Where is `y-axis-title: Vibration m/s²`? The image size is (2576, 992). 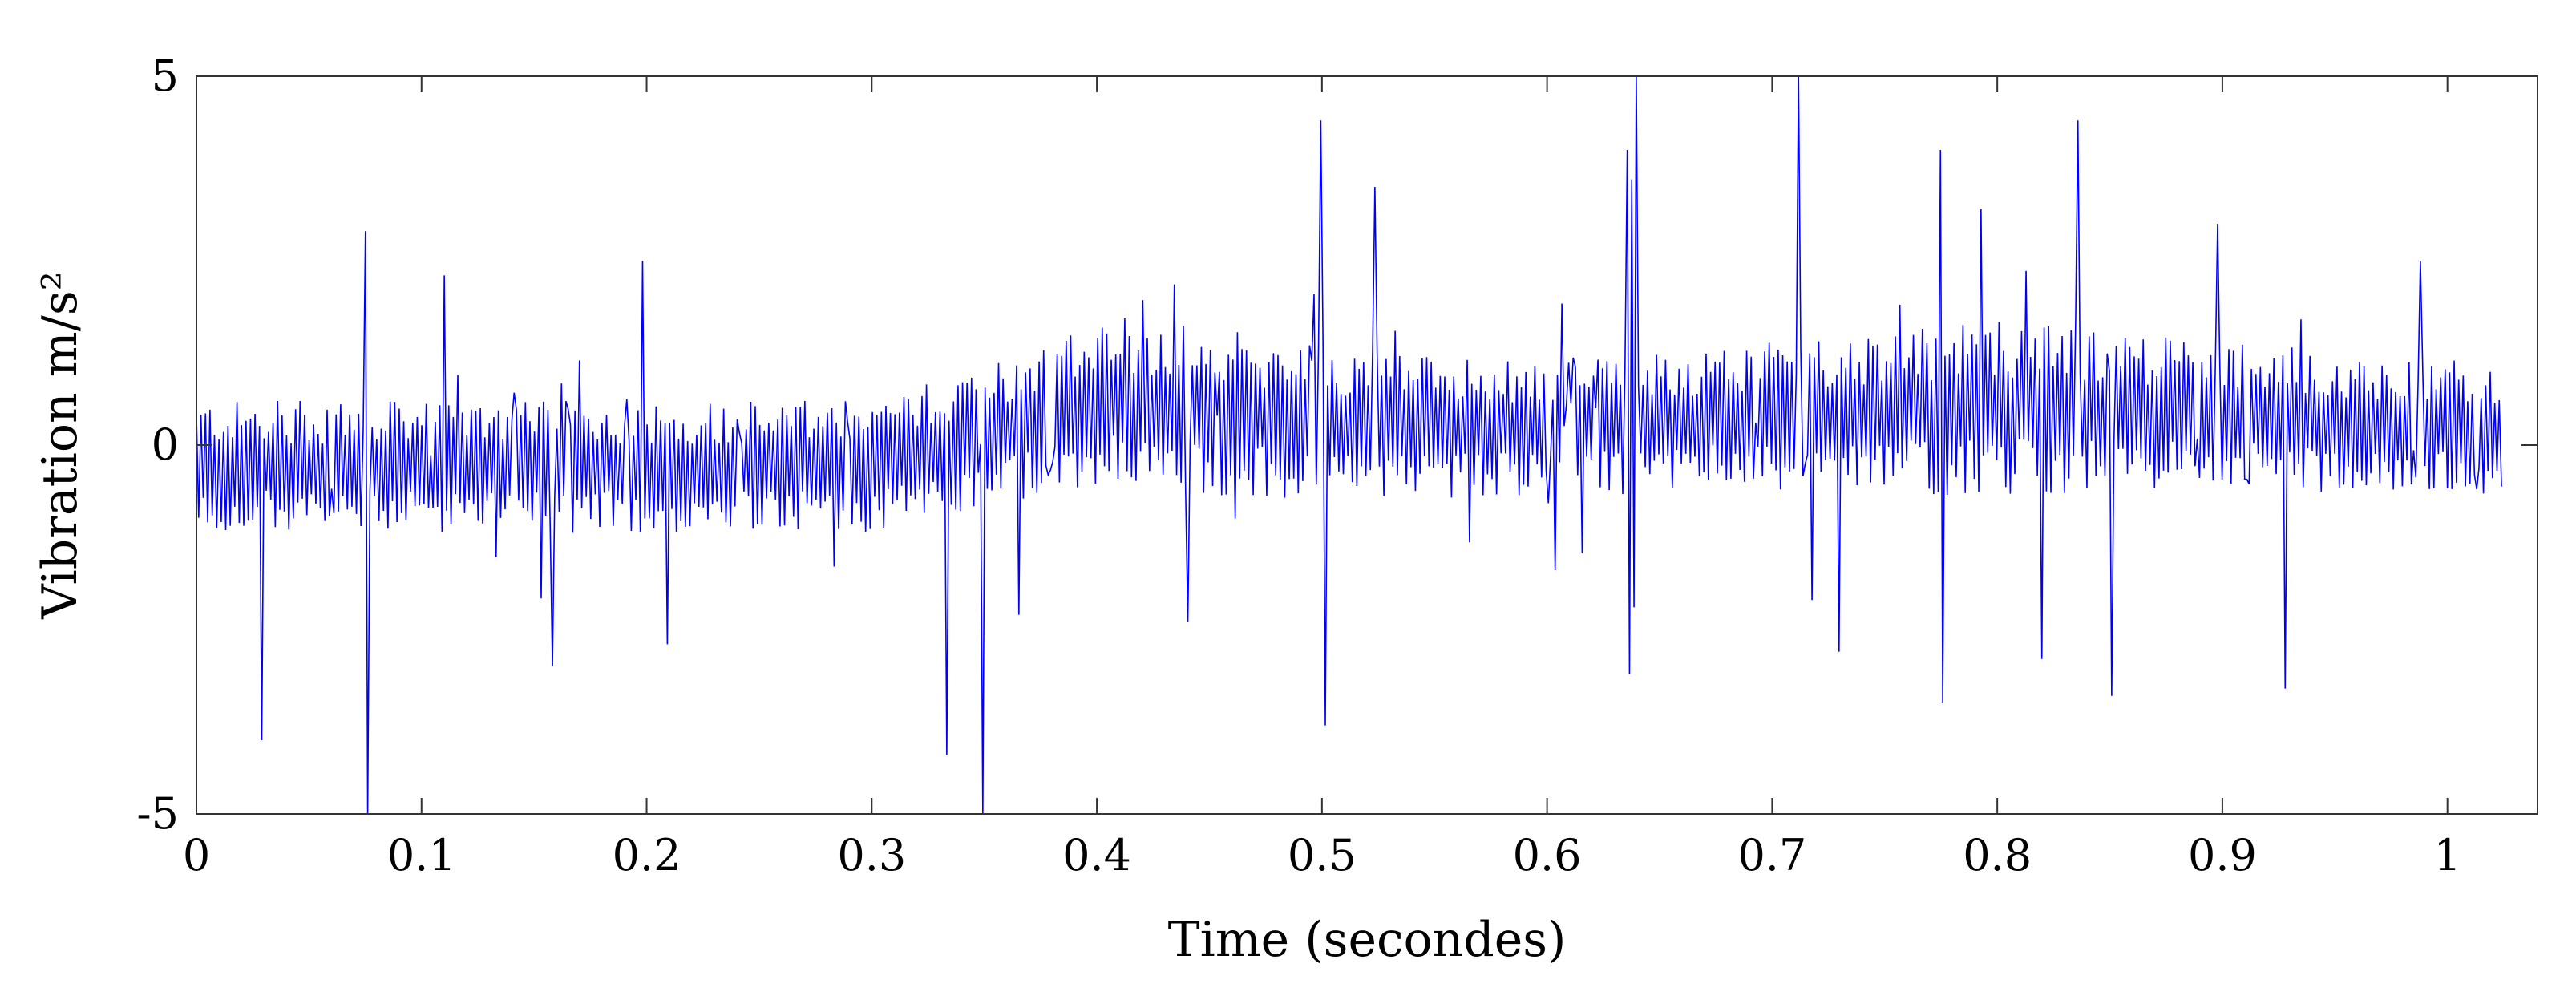 y-axis-title: Vibration m/s² is located at coordinates (60, 445).